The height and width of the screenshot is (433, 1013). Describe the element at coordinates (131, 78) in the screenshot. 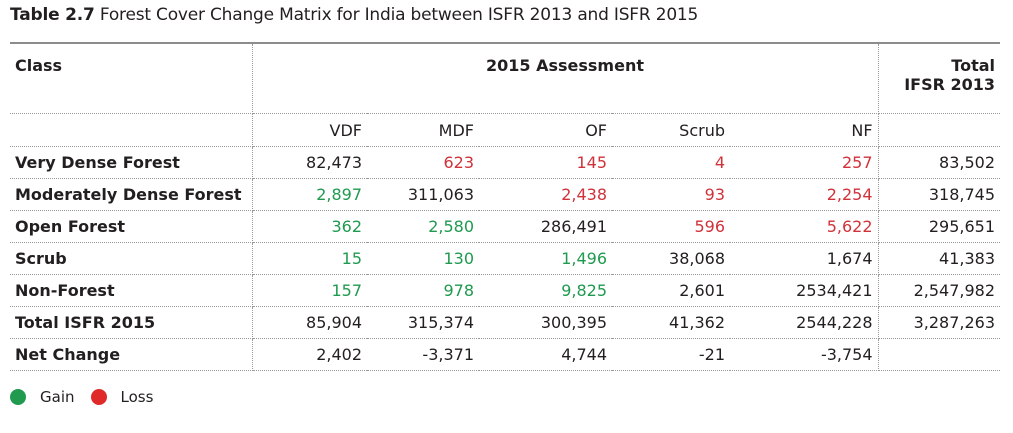

I see `class-header: Class` at that location.